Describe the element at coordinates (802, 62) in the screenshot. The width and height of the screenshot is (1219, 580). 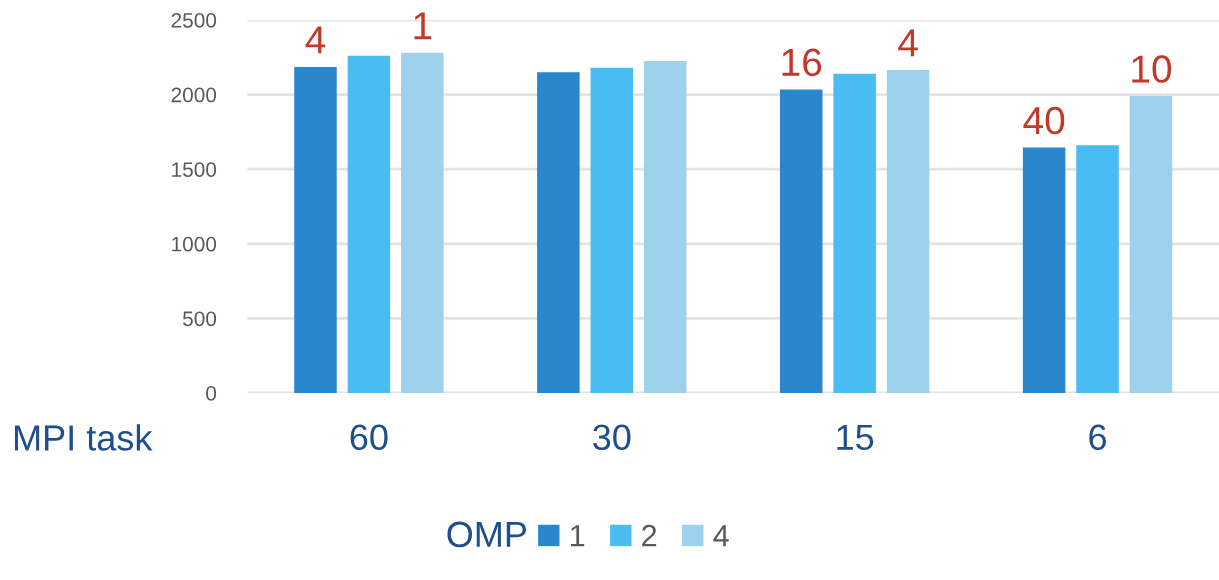
I see `annotation: 16` at that location.